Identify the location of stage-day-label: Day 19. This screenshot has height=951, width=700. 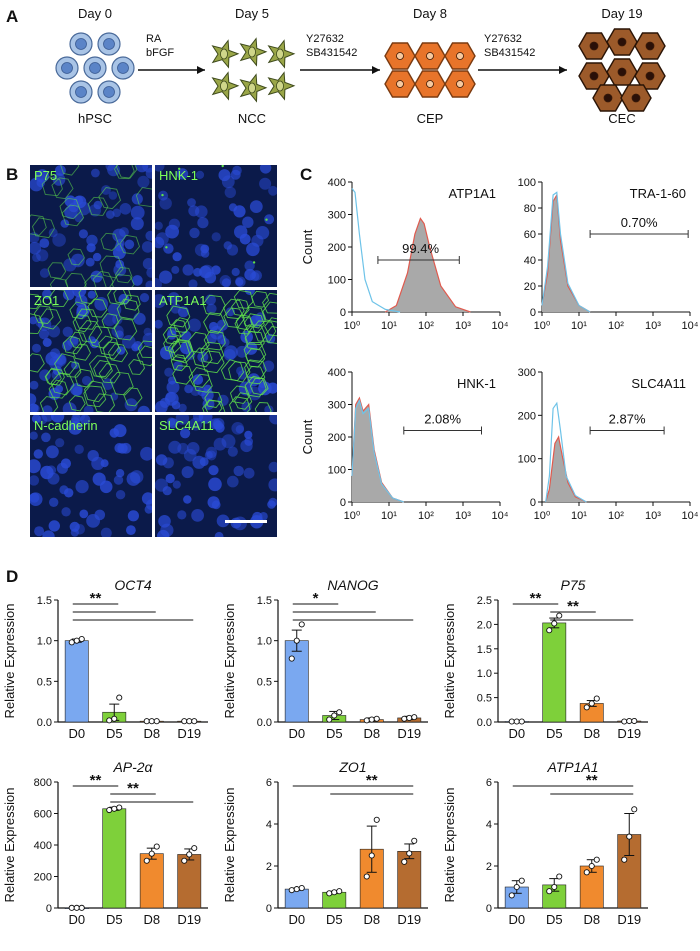
(621, 13).